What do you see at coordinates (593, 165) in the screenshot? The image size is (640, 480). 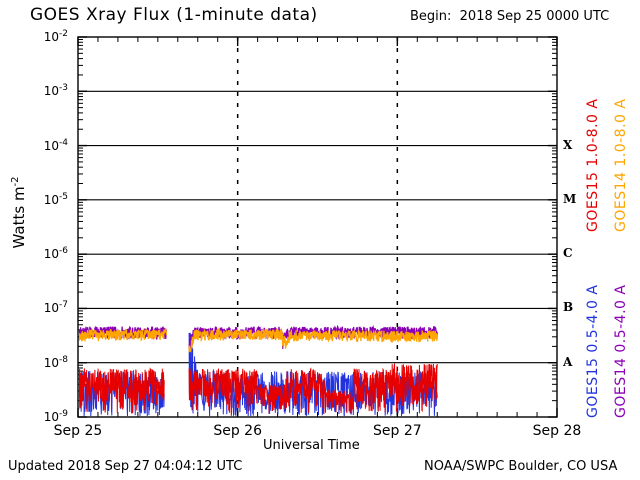 I see `legend-goes15-long: GOES15 1.0-8.0 A` at bounding box center [593, 165].